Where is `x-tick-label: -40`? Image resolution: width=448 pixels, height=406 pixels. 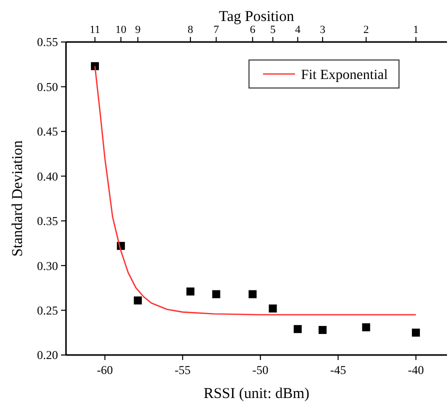 x-tick-label: -40 is located at coordinates (416, 370).